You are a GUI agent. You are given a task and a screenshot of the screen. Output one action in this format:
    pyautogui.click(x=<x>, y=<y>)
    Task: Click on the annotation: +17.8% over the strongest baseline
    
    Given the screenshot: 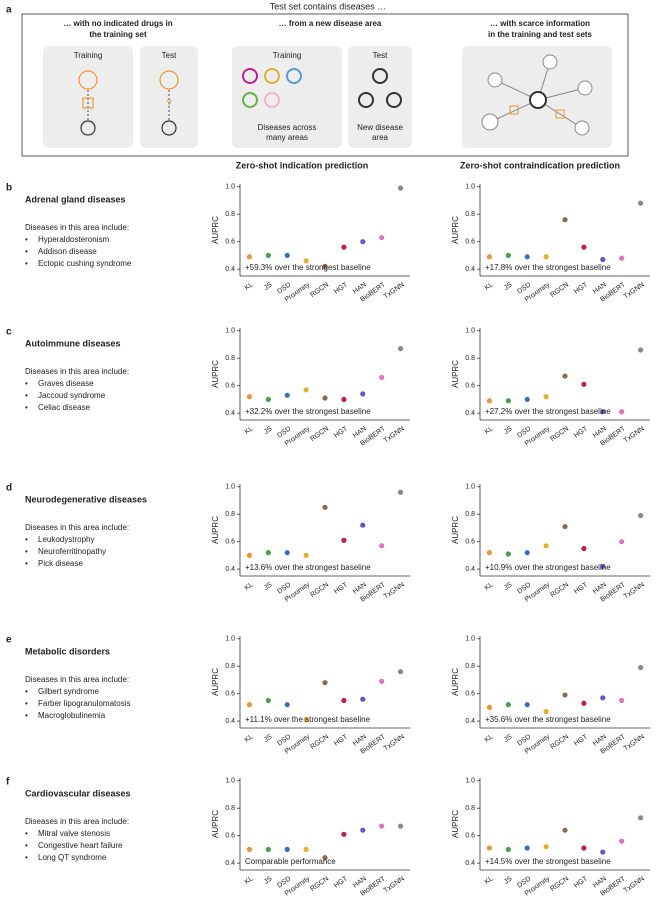 What is the action you would take?
    pyautogui.click(x=548, y=267)
    